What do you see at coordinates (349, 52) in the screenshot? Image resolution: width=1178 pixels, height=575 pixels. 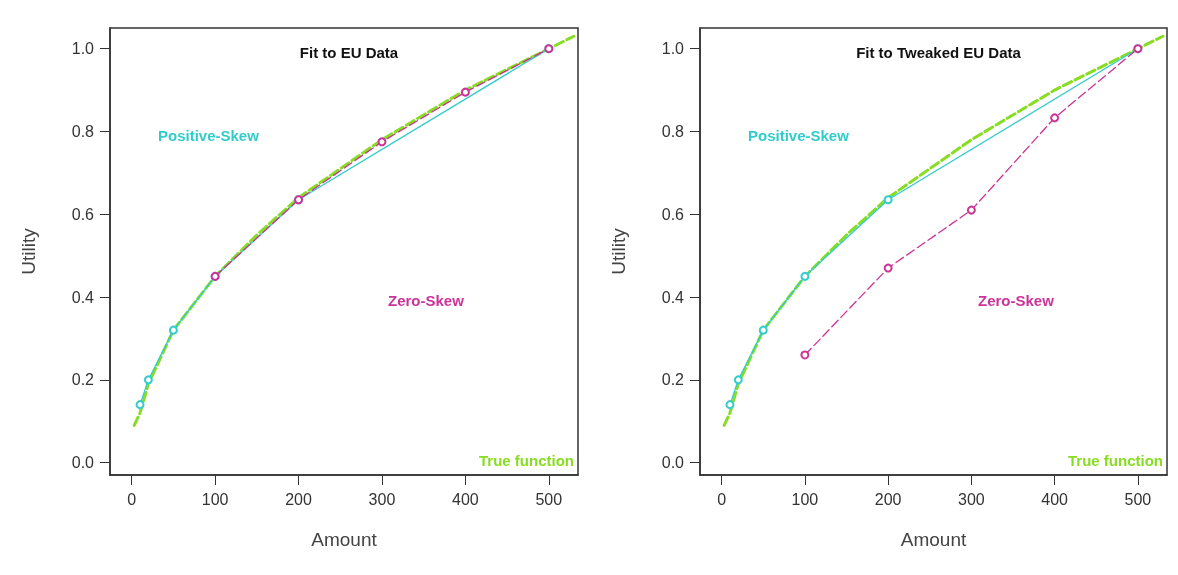 I see `text: Fit to EU Data` at bounding box center [349, 52].